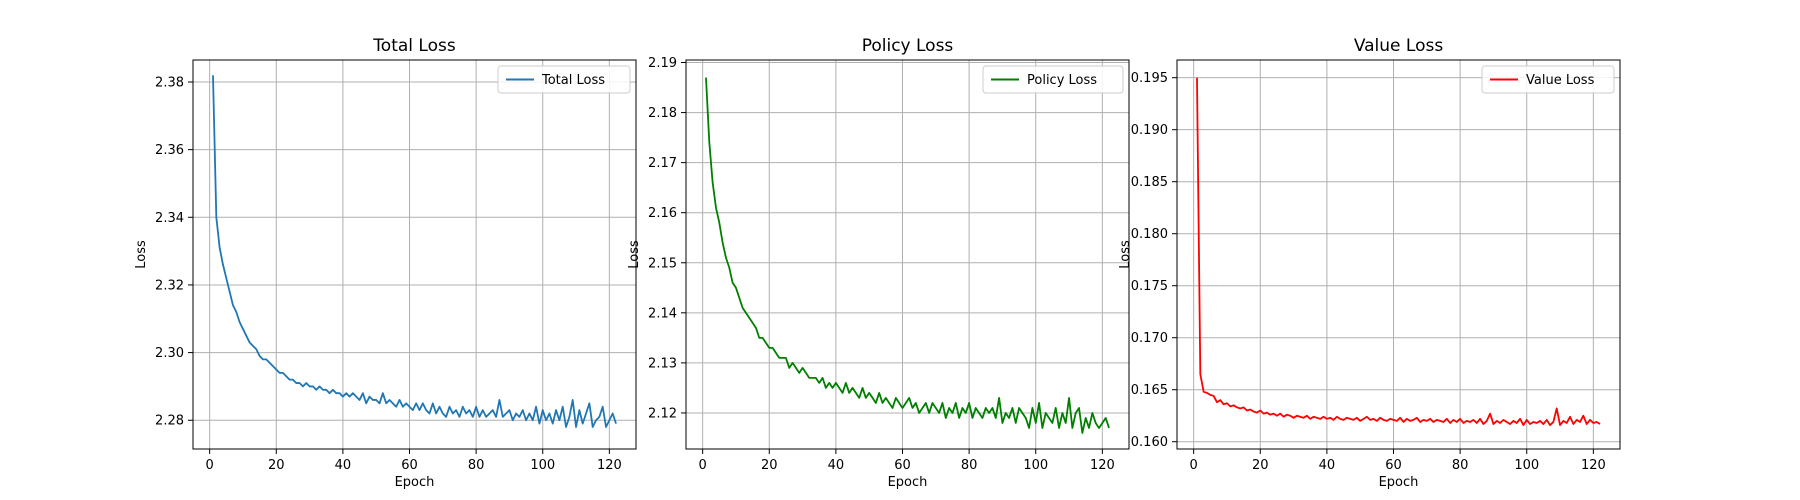  Describe the element at coordinates (1149, 234) in the screenshot. I see `y-tick-label: 0.180` at that location.